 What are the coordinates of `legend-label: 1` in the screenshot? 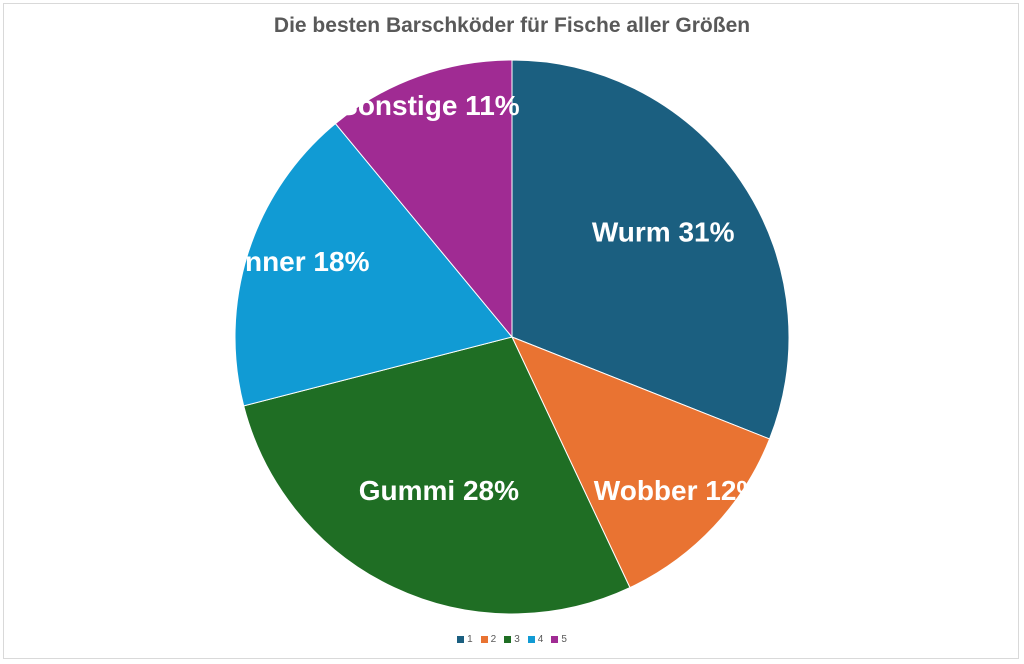 It's located at (470, 639).